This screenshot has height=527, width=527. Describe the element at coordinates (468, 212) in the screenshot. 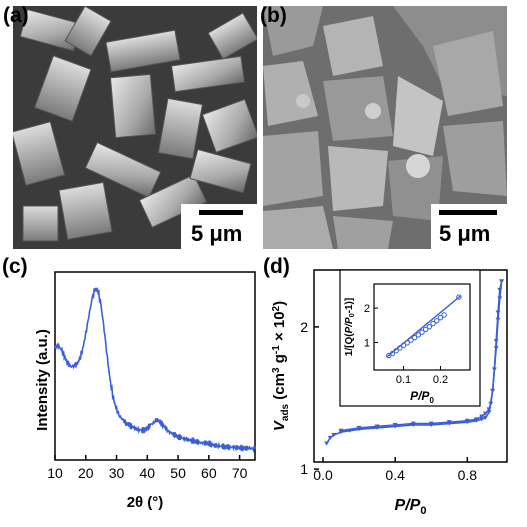

I see `scale-bar-b` at that location.